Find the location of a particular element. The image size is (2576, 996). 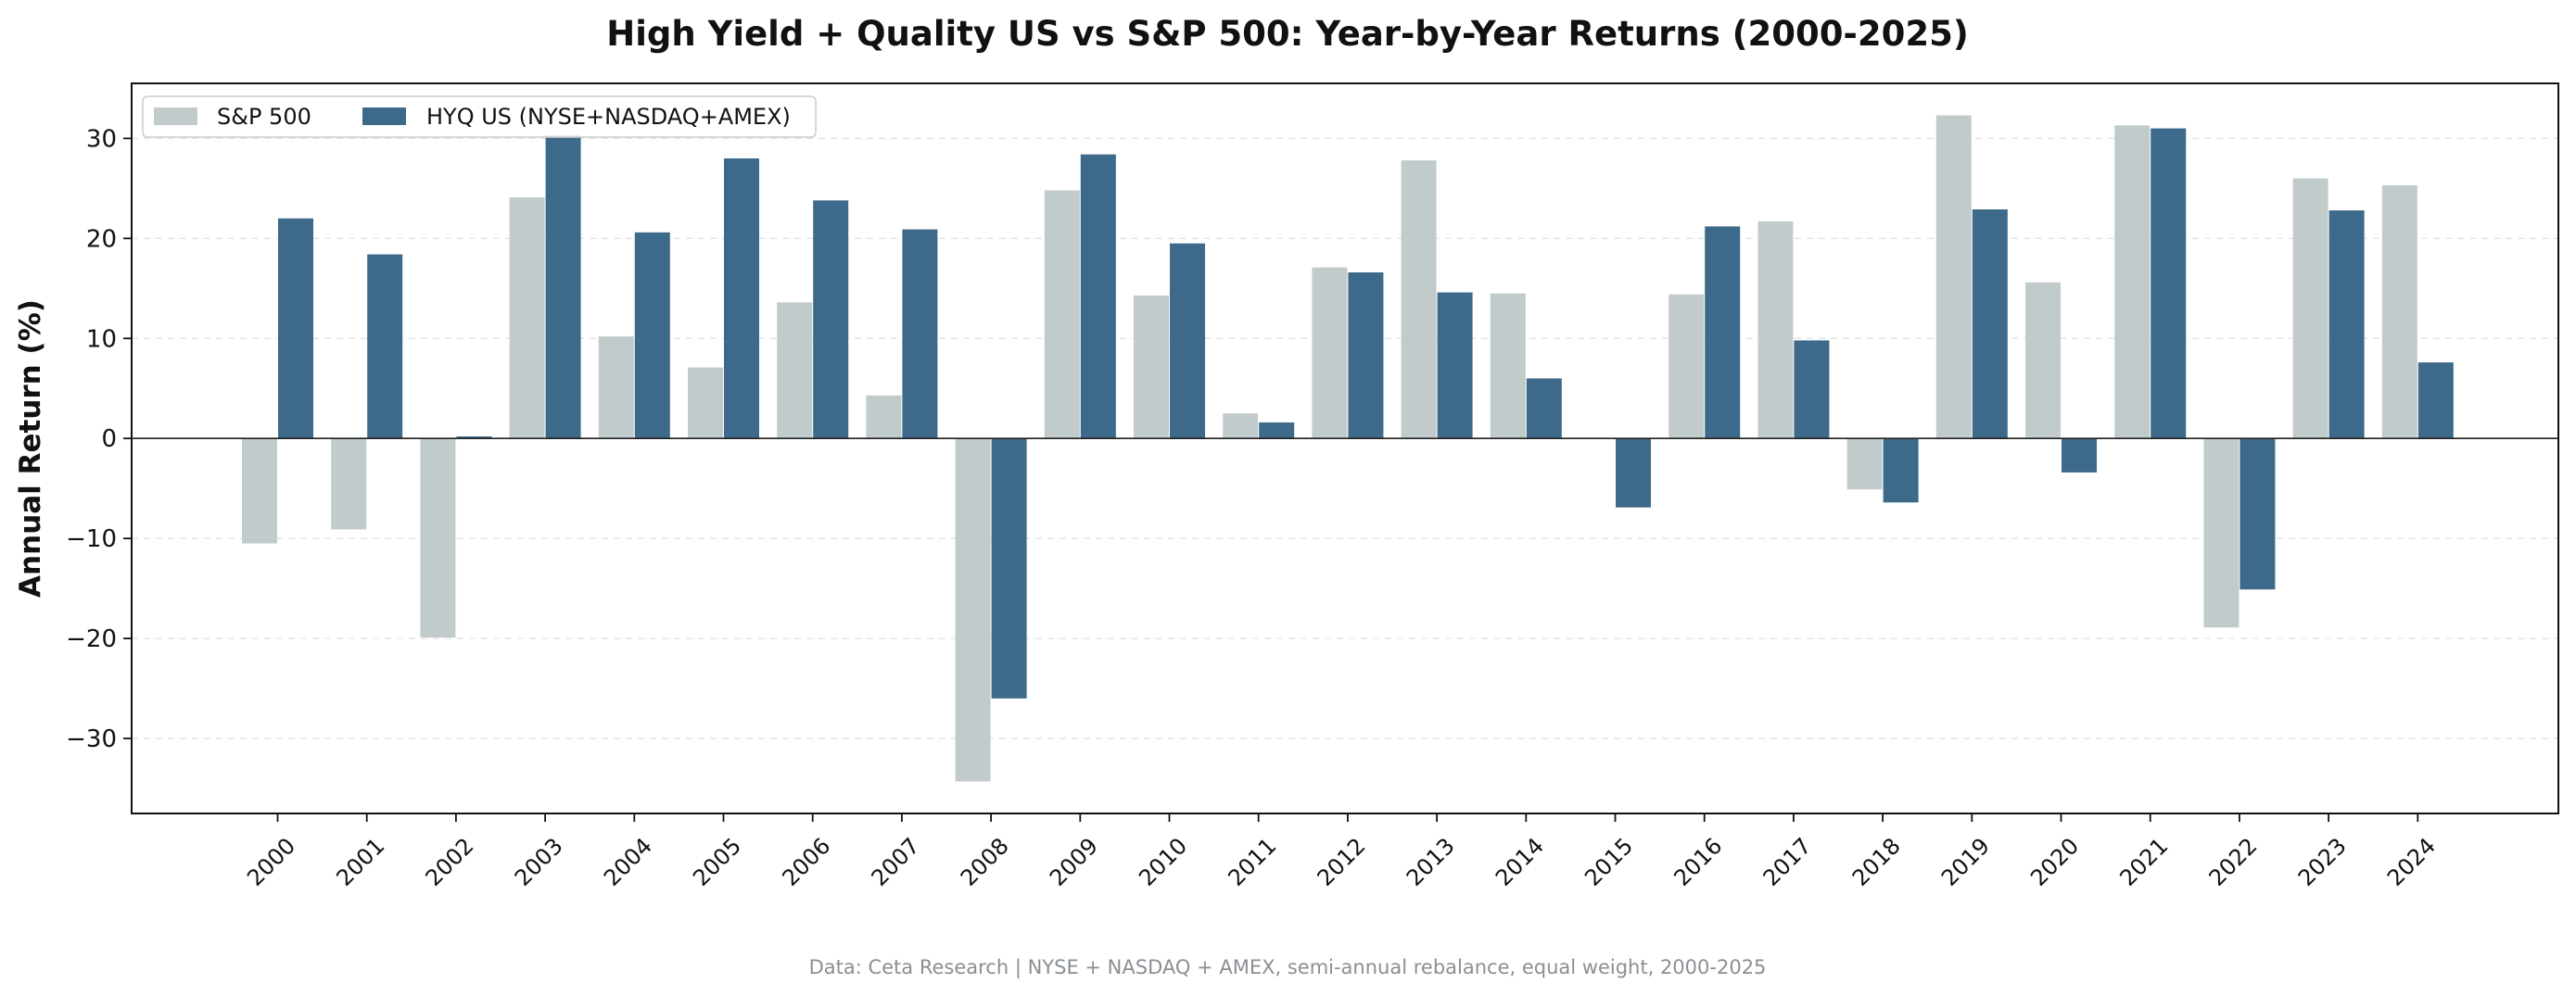

y-tick-label: −10 is located at coordinates (91, 539).